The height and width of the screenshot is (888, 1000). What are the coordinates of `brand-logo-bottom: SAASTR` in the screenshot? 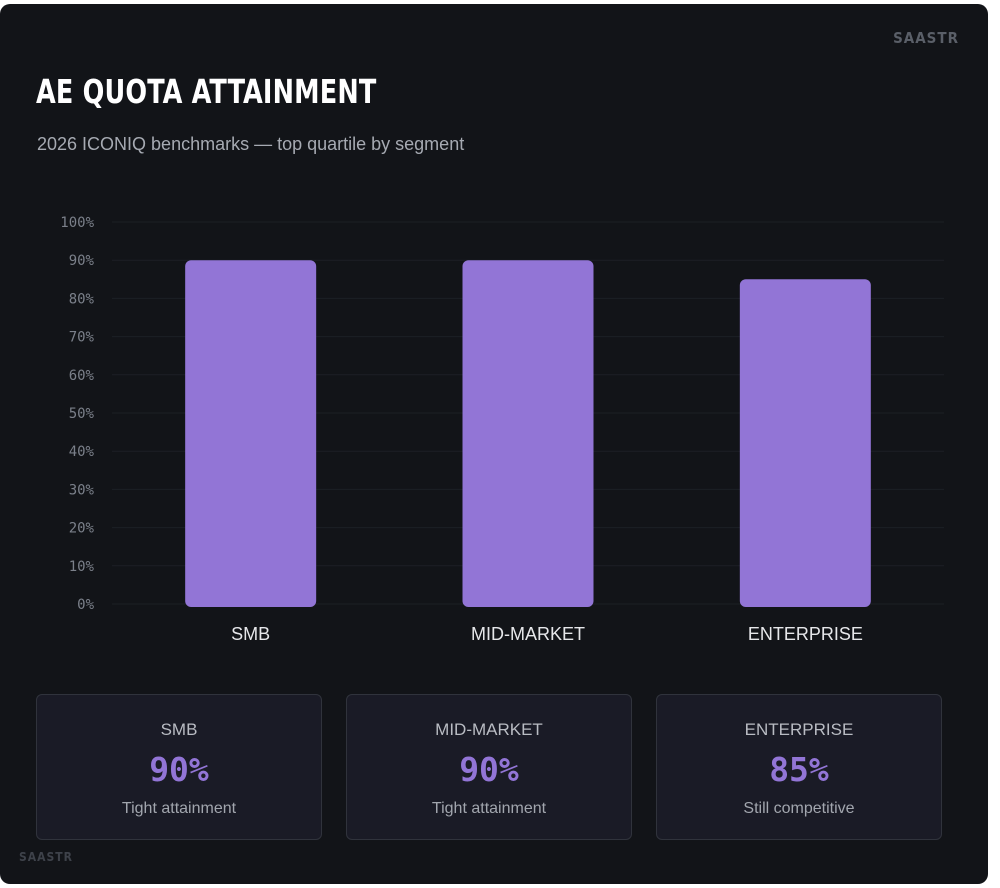 It's located at (46, 857).